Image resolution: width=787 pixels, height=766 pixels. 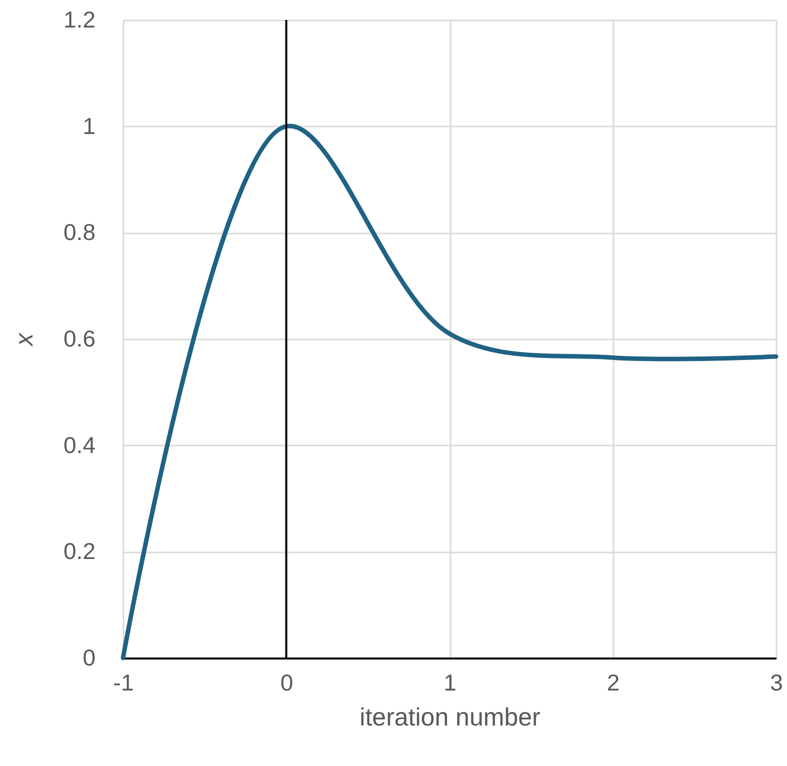 What do you see at coordinates (80, 232) in the screenshot?
I see `y-tick-label: 0.8` at bounding box center [80, 232].